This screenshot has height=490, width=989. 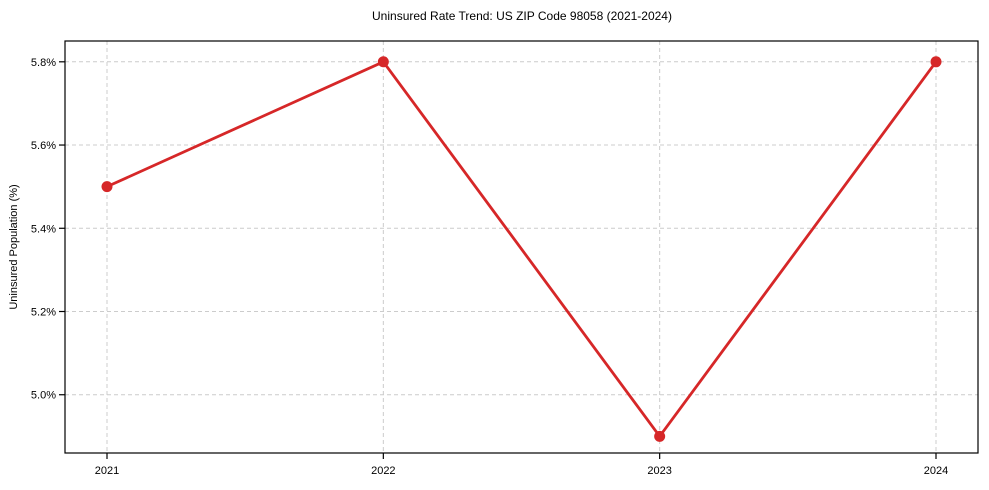 I want to click on y-axis-ticks: 5.0% 5.2% 5.4% 5.6% 5.8%, so click(x=48, y=229).